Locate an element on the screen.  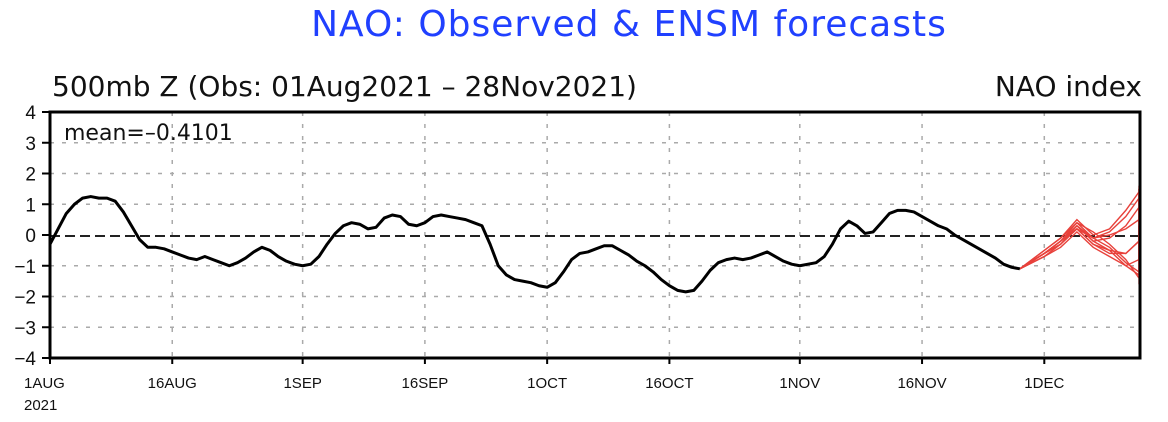
y-tick-label: 2 is located at coordinates (30, 175).